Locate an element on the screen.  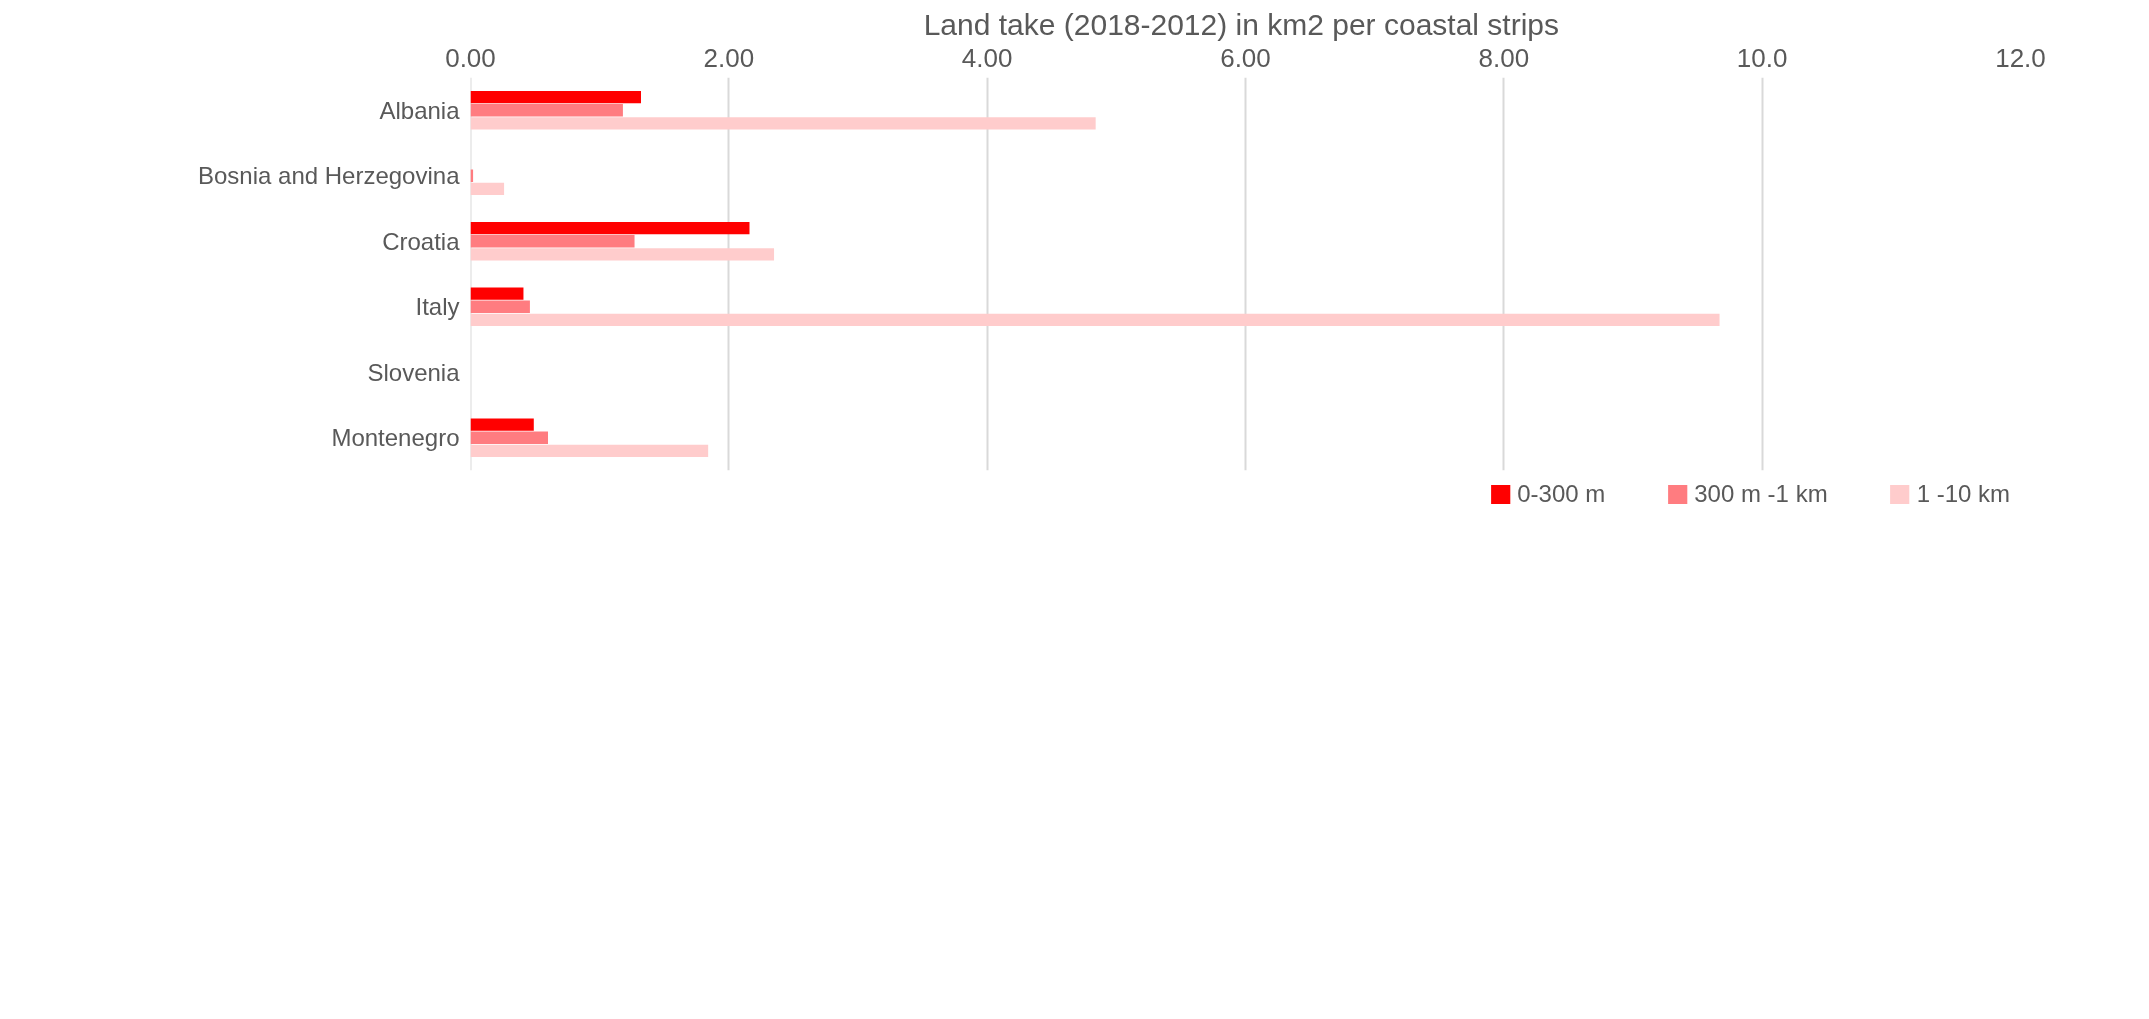
x-tick-label: 12.0 is located at coordinates (2020, 57).